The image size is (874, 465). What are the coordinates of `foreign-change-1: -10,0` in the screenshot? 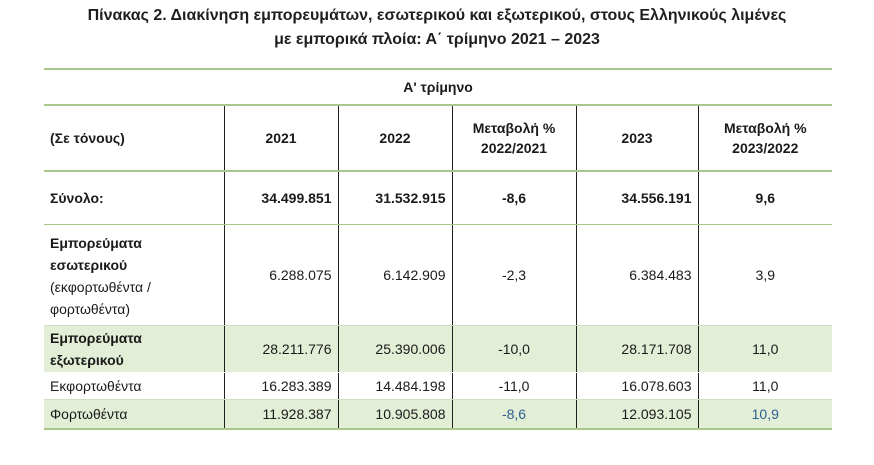 It's located at (513, 349).